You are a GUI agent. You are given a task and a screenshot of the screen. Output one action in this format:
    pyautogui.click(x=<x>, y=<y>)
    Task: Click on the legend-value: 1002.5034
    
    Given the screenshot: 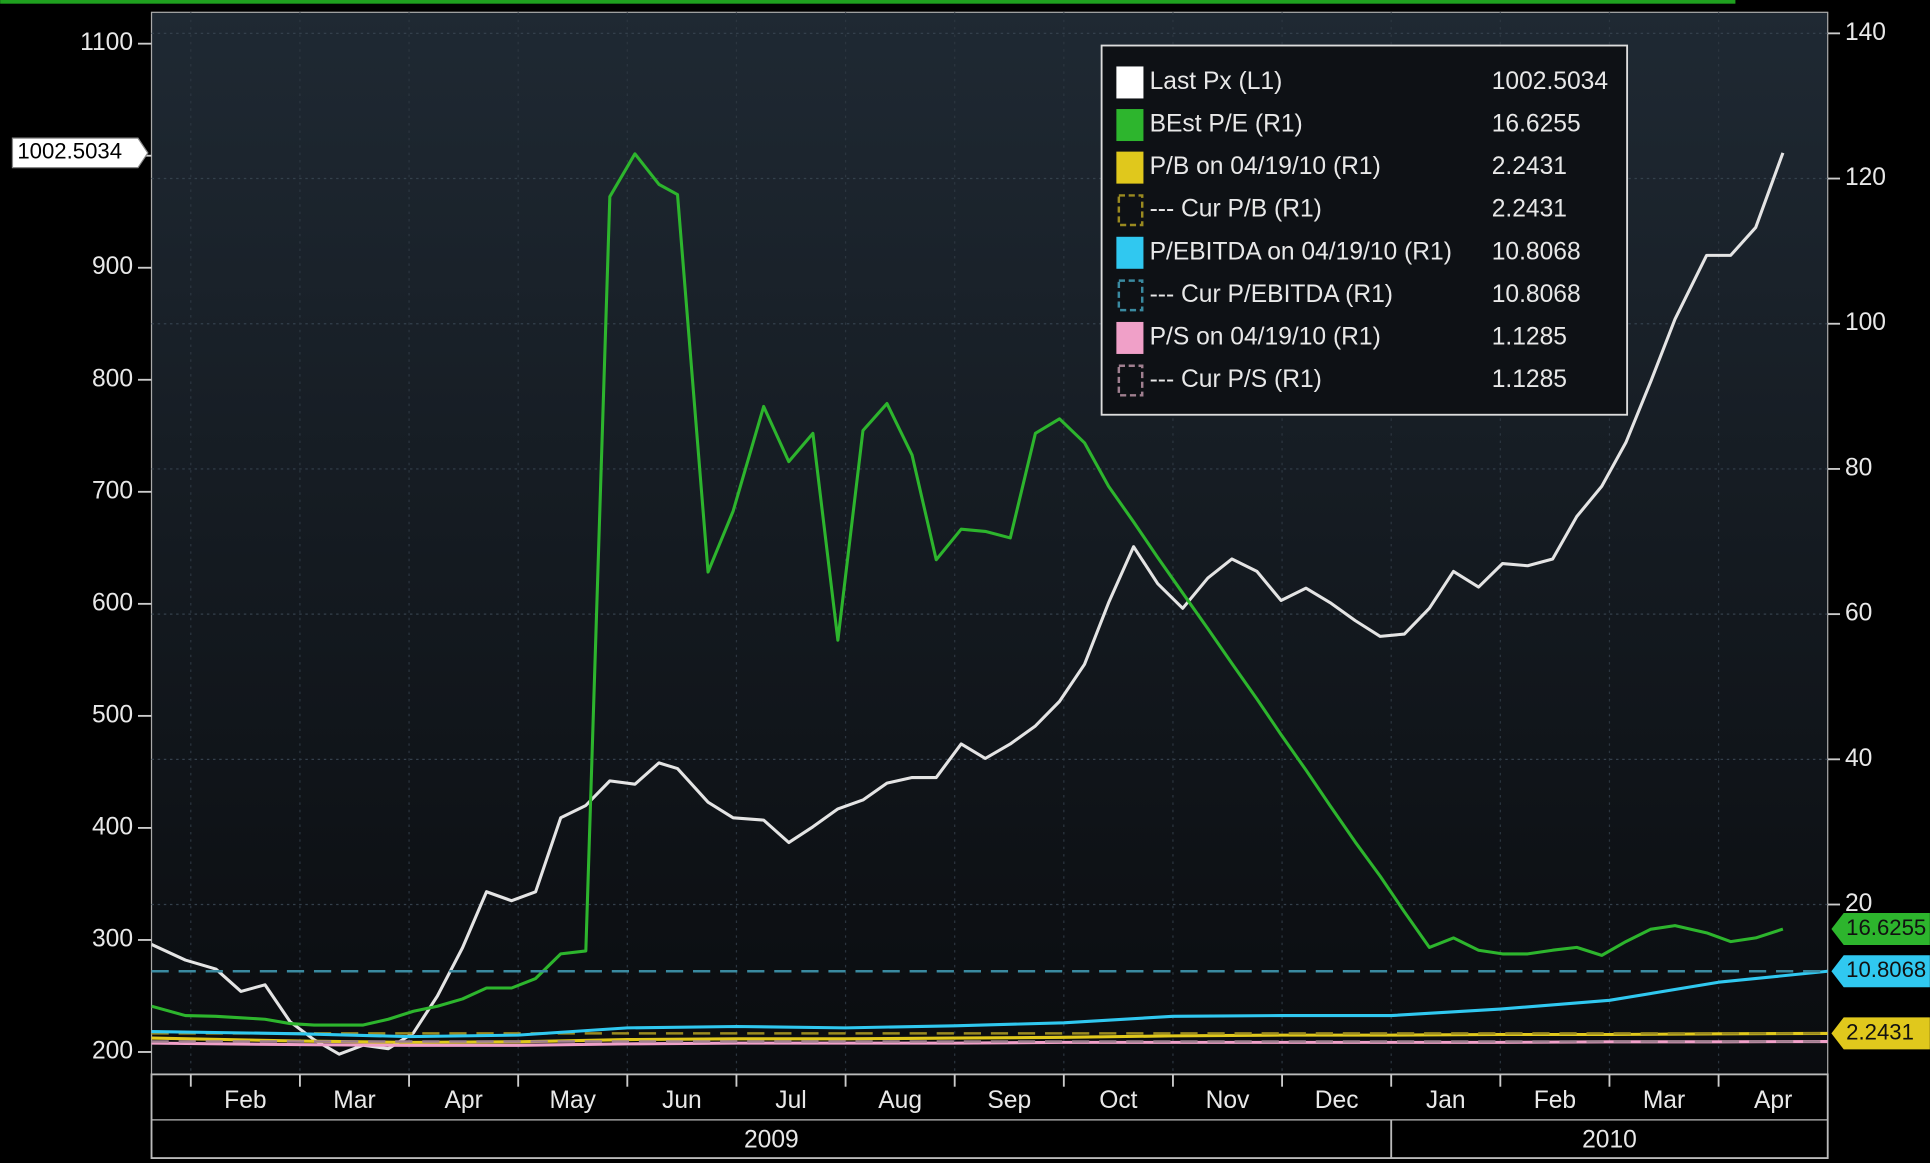 What is the action you would take?
    pyautogui.click(x=1550, y=81)
    